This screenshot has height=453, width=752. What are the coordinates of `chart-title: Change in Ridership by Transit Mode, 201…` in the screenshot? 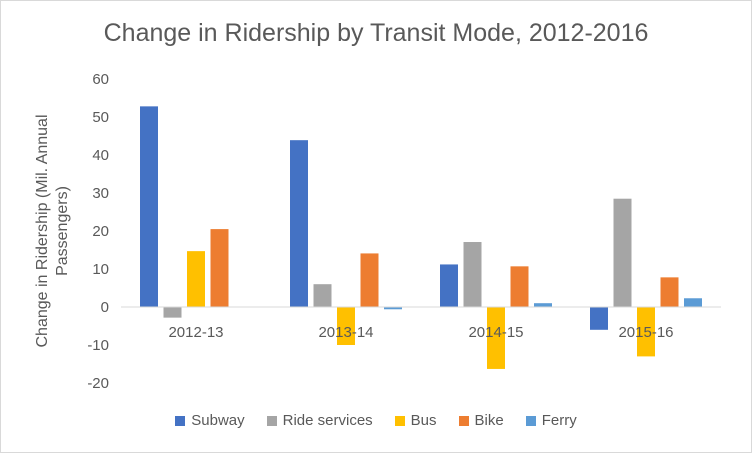 It's located at (376, 33).